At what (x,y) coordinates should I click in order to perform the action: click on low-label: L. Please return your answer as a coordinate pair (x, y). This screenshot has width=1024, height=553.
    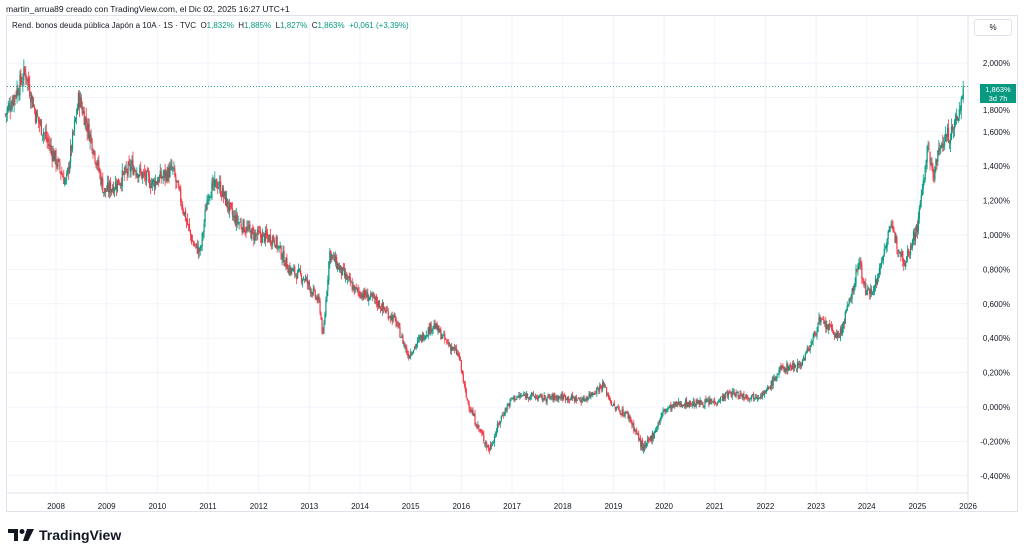
    Looking at the image, I should click on (278, 25).